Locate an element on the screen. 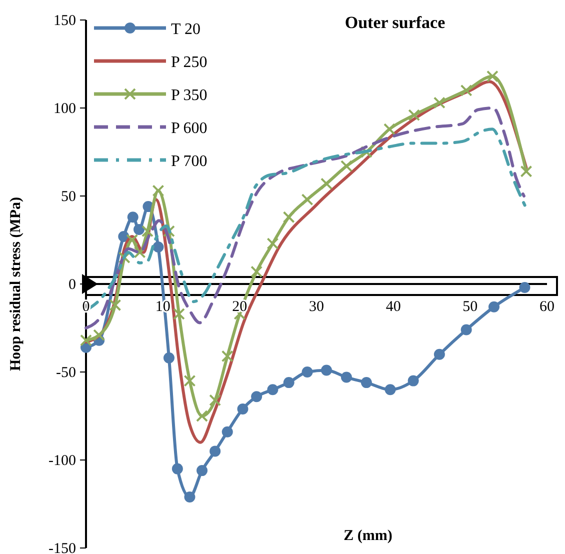  legend-label: P 350 is located at coordinates (189, 95).